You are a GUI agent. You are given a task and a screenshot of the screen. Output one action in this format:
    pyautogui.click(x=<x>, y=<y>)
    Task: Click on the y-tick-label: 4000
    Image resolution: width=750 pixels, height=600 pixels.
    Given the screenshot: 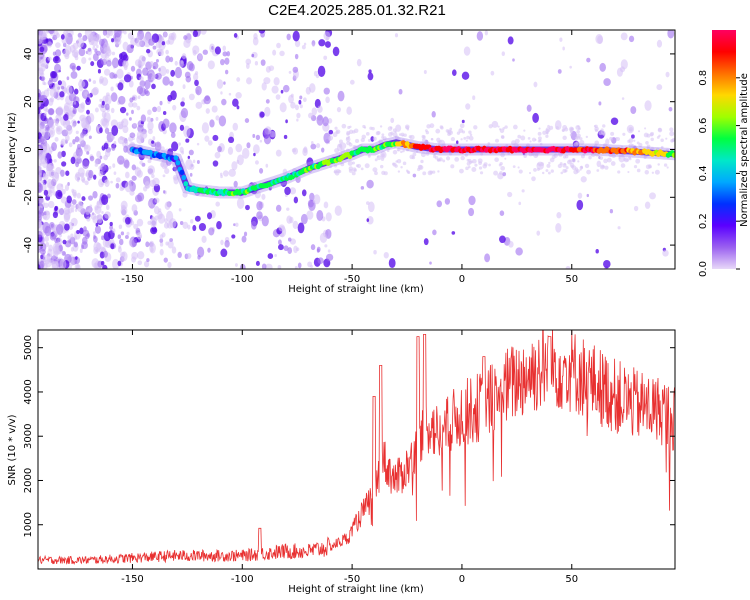 What is the action you would take?
    pyautogui.click(x=28, y=391)
    